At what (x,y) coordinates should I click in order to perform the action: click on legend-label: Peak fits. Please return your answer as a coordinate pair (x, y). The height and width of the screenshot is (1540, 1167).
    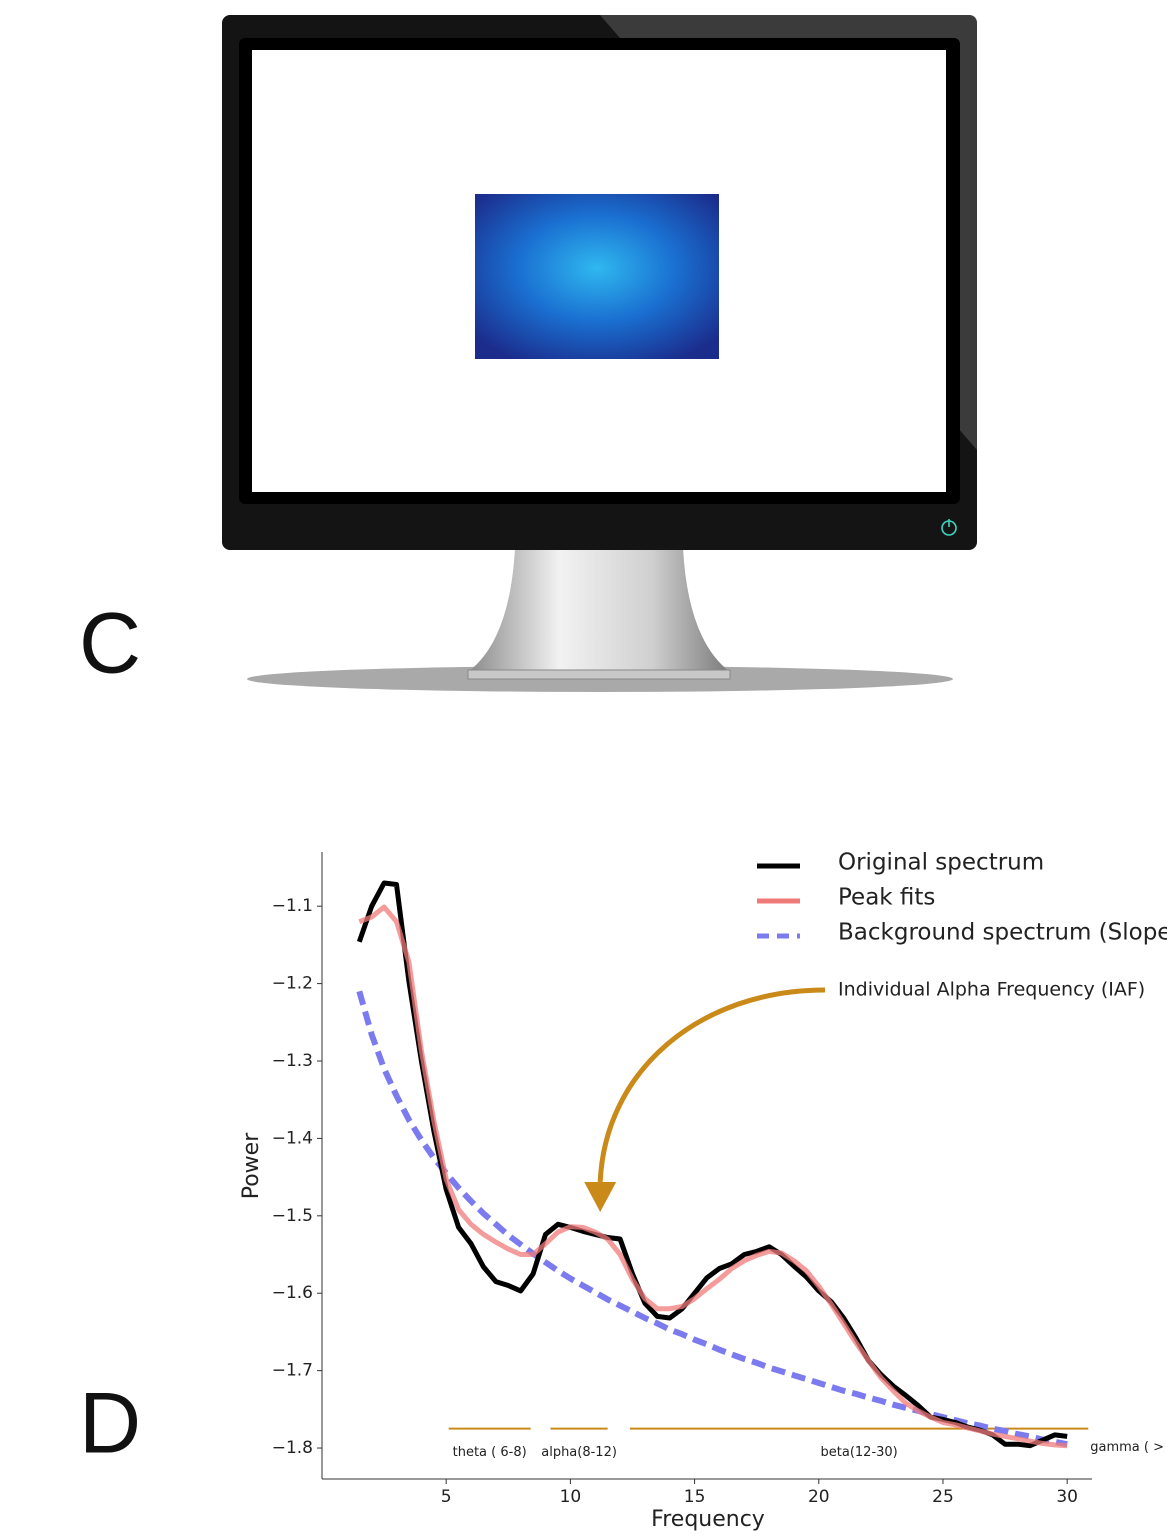
    Looking at the image, I should click on (886, 898).